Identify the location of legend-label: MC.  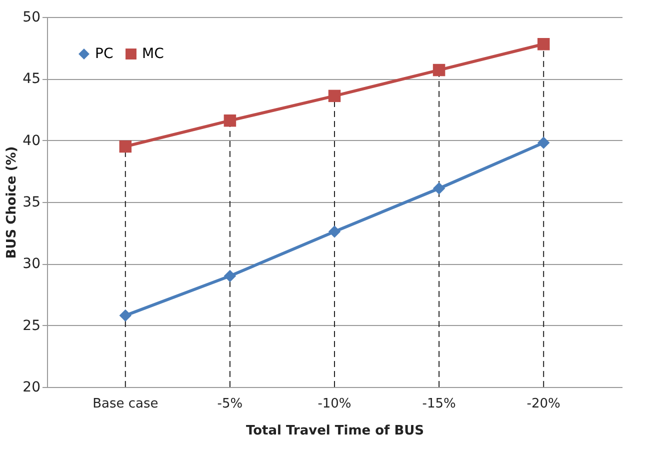
(153, 54).